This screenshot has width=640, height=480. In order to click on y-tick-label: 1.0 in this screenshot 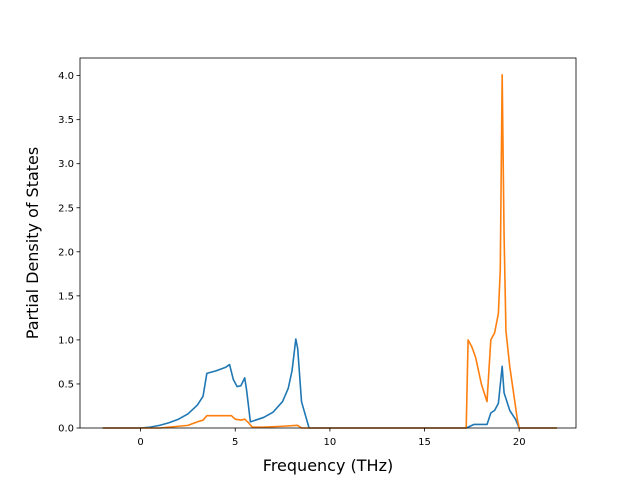, I will do `click(66, 340)`.